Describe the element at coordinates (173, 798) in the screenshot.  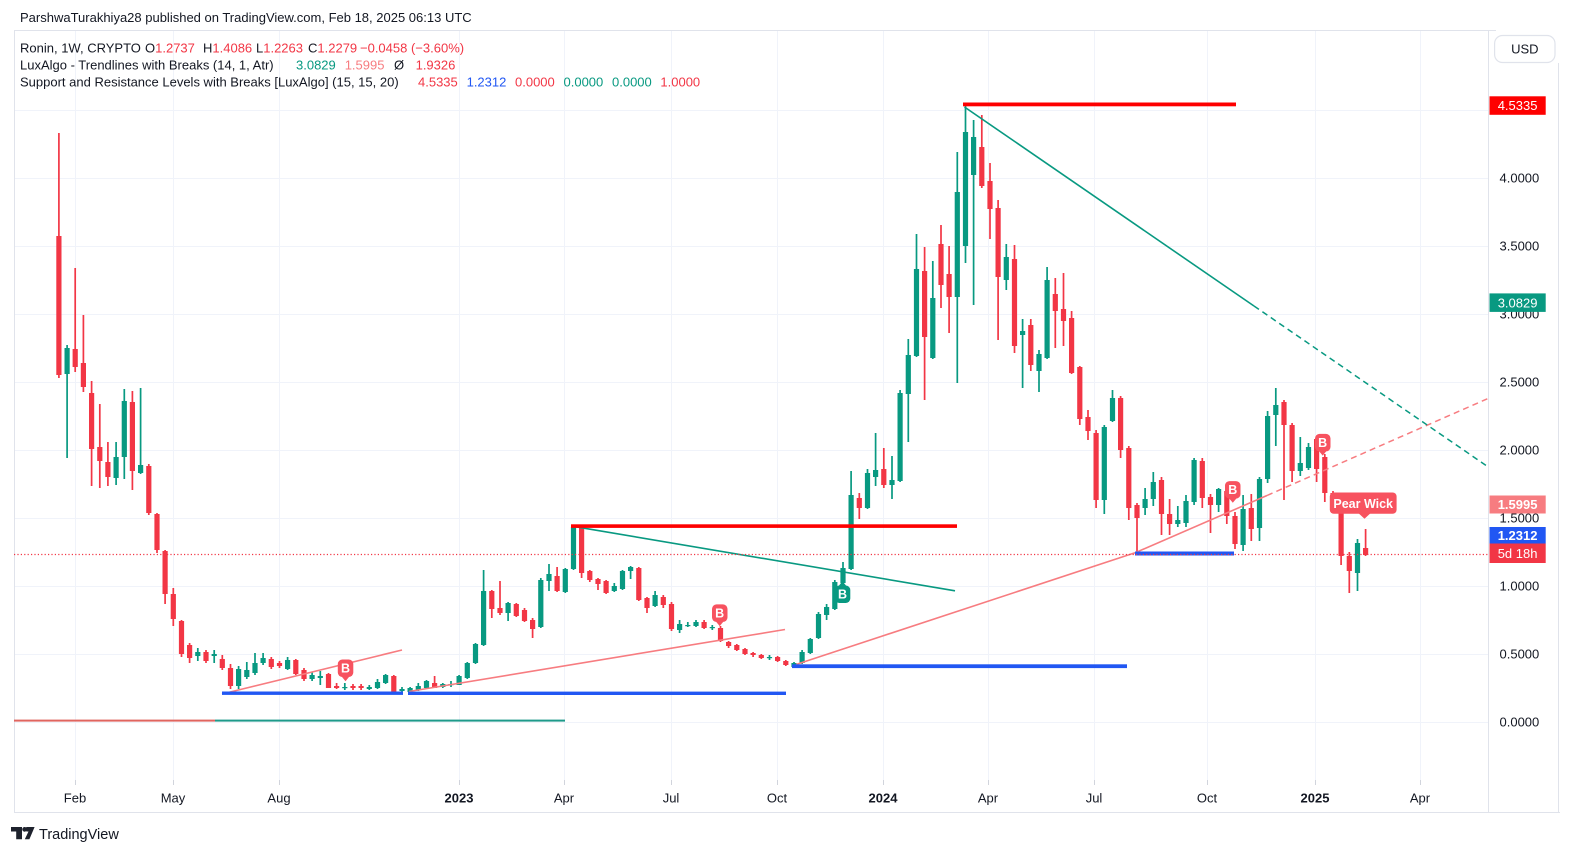
I see `svg-text: May` at that location.